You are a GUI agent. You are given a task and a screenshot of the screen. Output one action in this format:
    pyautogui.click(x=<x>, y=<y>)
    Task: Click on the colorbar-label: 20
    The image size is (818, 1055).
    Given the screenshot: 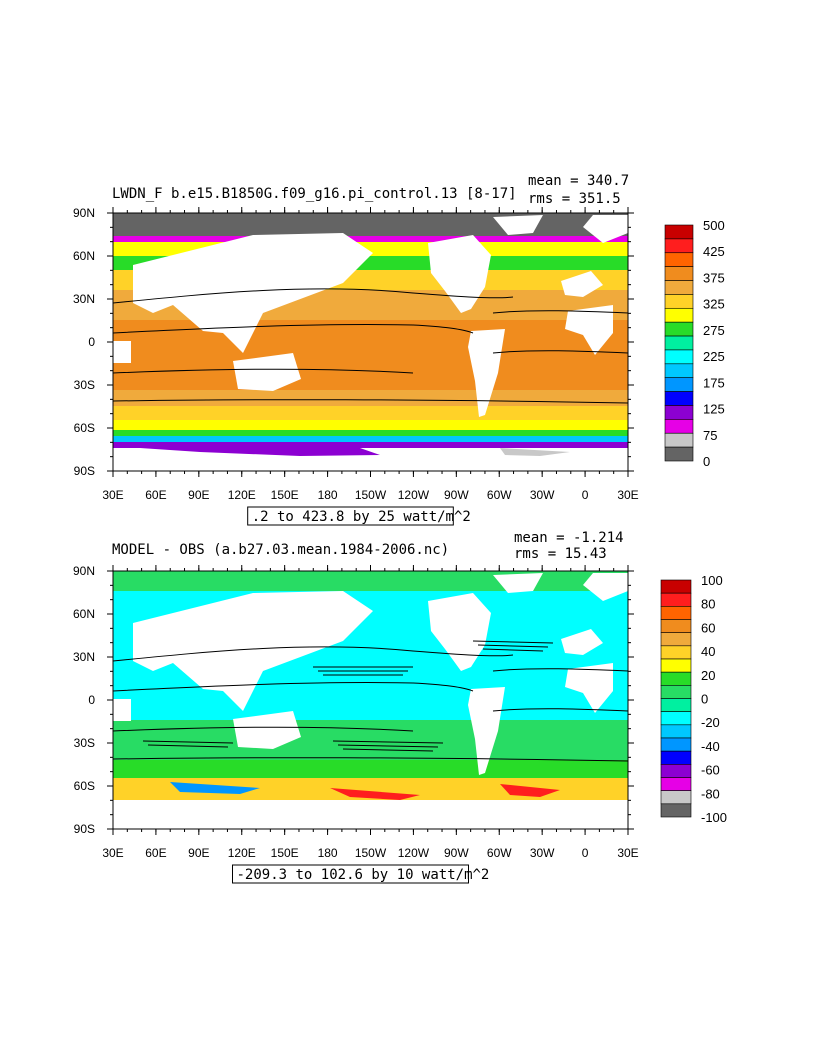 What is the action you would take?
    pyautogui.click(x=708, y=675)
    